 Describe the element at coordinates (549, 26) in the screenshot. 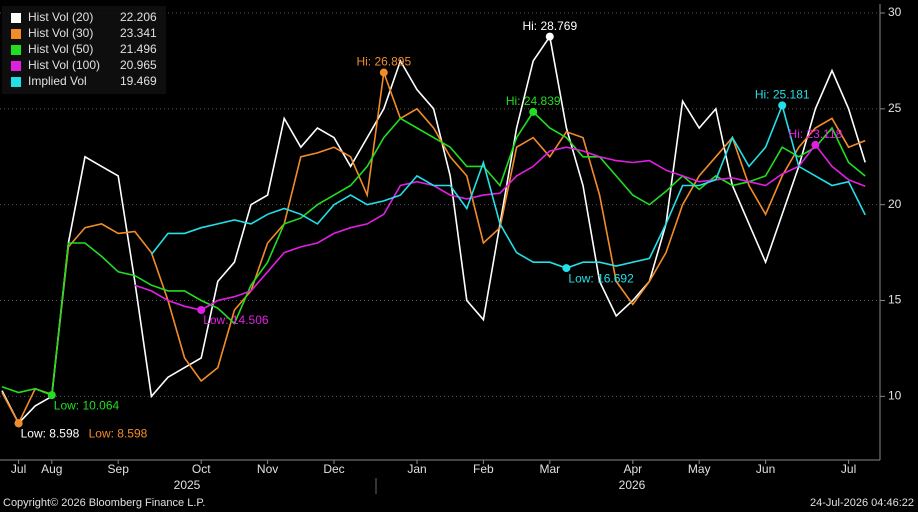

I see `annotation-label: Hi: 28.769` at that location.